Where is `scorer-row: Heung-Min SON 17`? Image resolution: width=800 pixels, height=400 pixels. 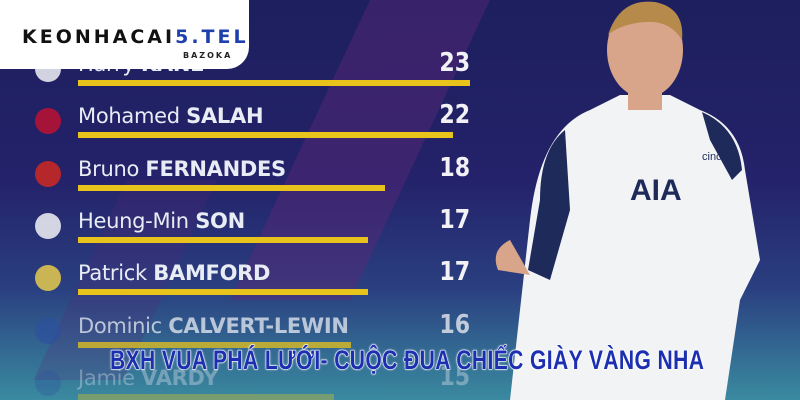
scorer-row: Heung-Min SON 17 is located at coordinates (240, 223).